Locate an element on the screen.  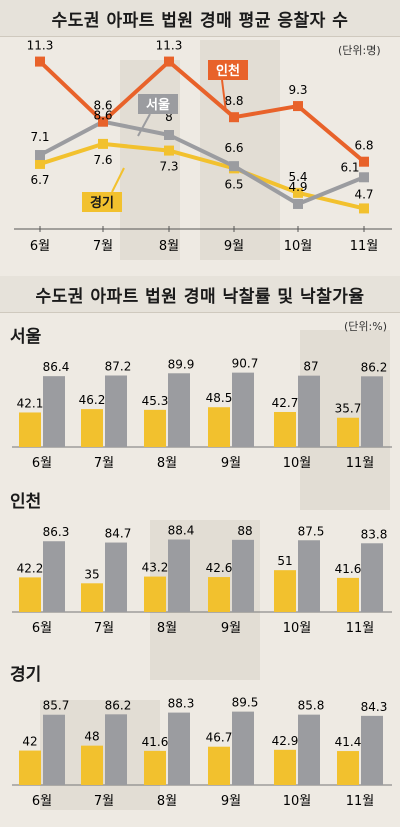
data-label-price: 85.7 is located at coordinates (56, 706).